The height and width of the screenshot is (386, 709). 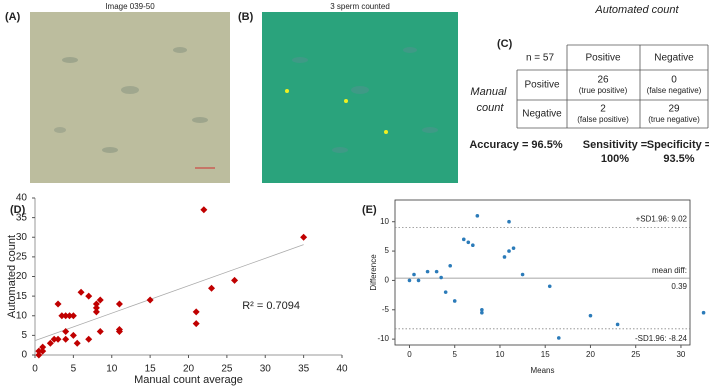 I want to click on column-label: Positive, so click(x=602, y=58).